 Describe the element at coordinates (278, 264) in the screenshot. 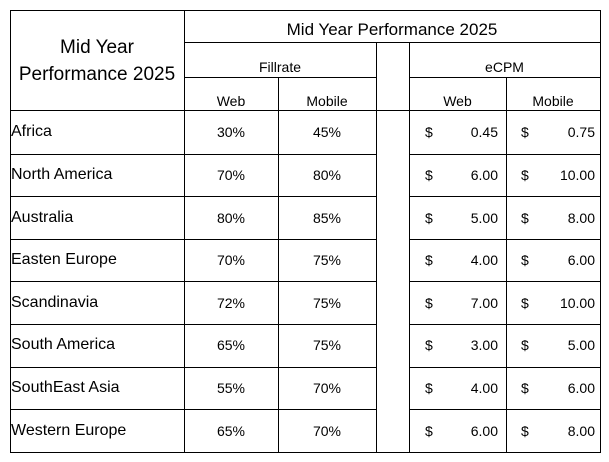

I see `v-fill-mid` at that location.